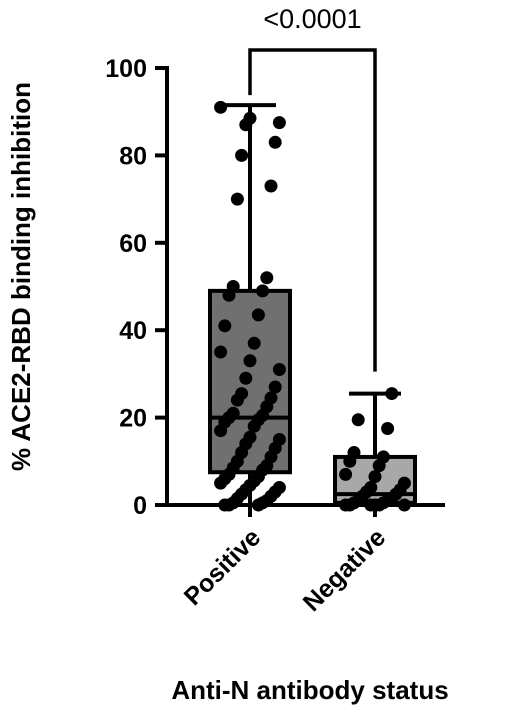 The height and width of the screenshot is (713, 505). I want to click on y-tick-label-0: 0, so click(140, 506).